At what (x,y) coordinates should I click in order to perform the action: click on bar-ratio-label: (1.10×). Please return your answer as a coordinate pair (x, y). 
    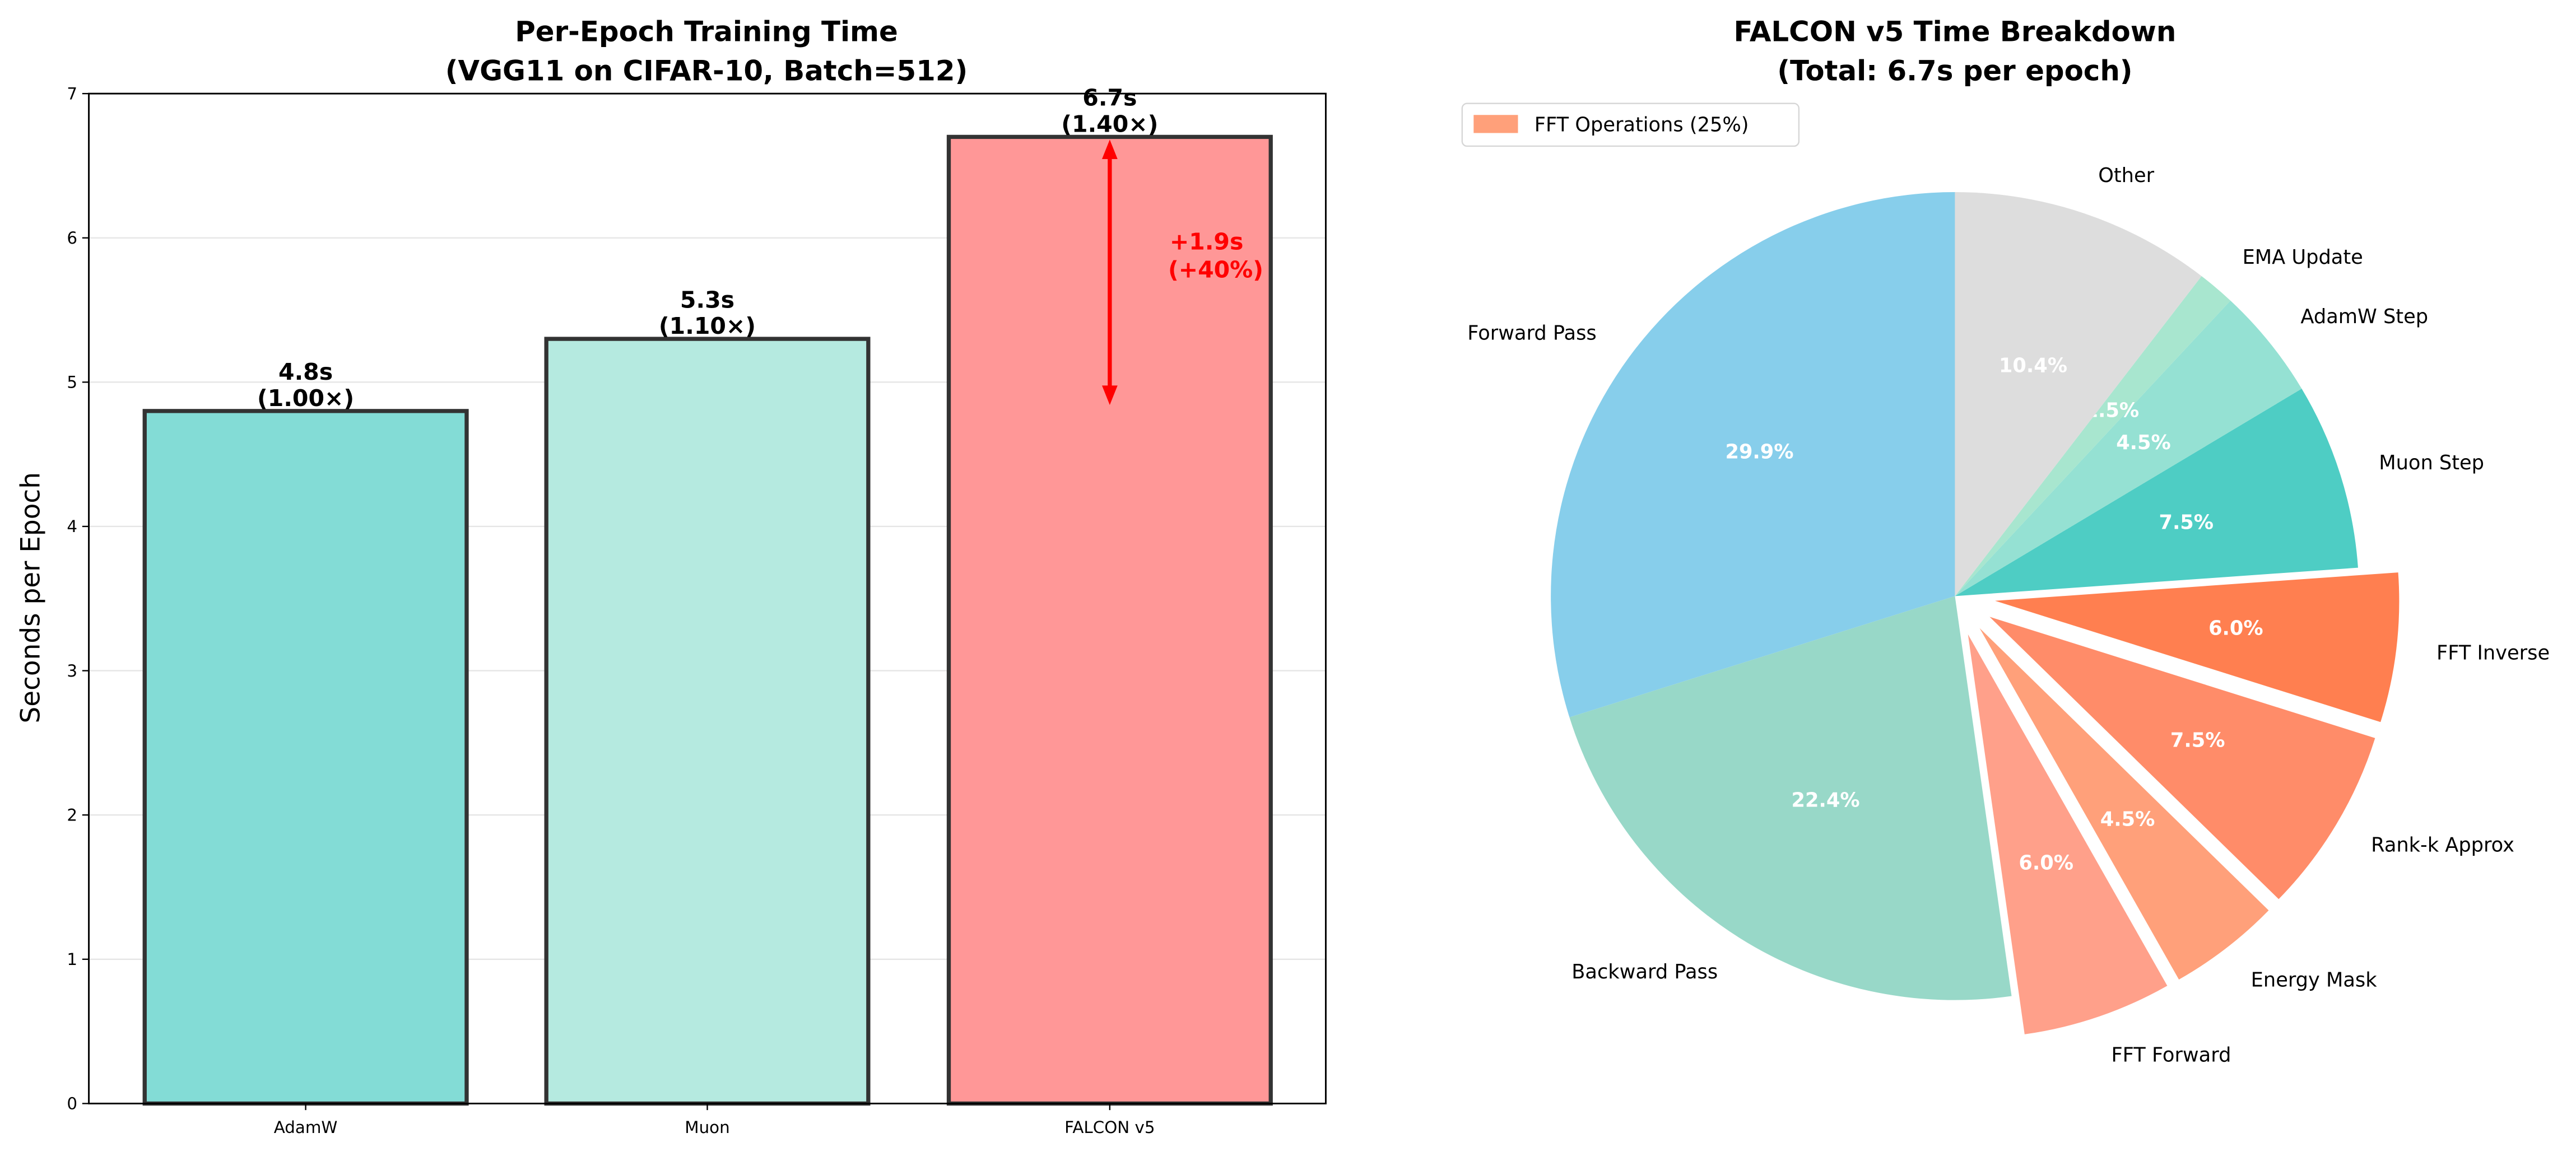
    Looking at the image, I should click on (707, 326).